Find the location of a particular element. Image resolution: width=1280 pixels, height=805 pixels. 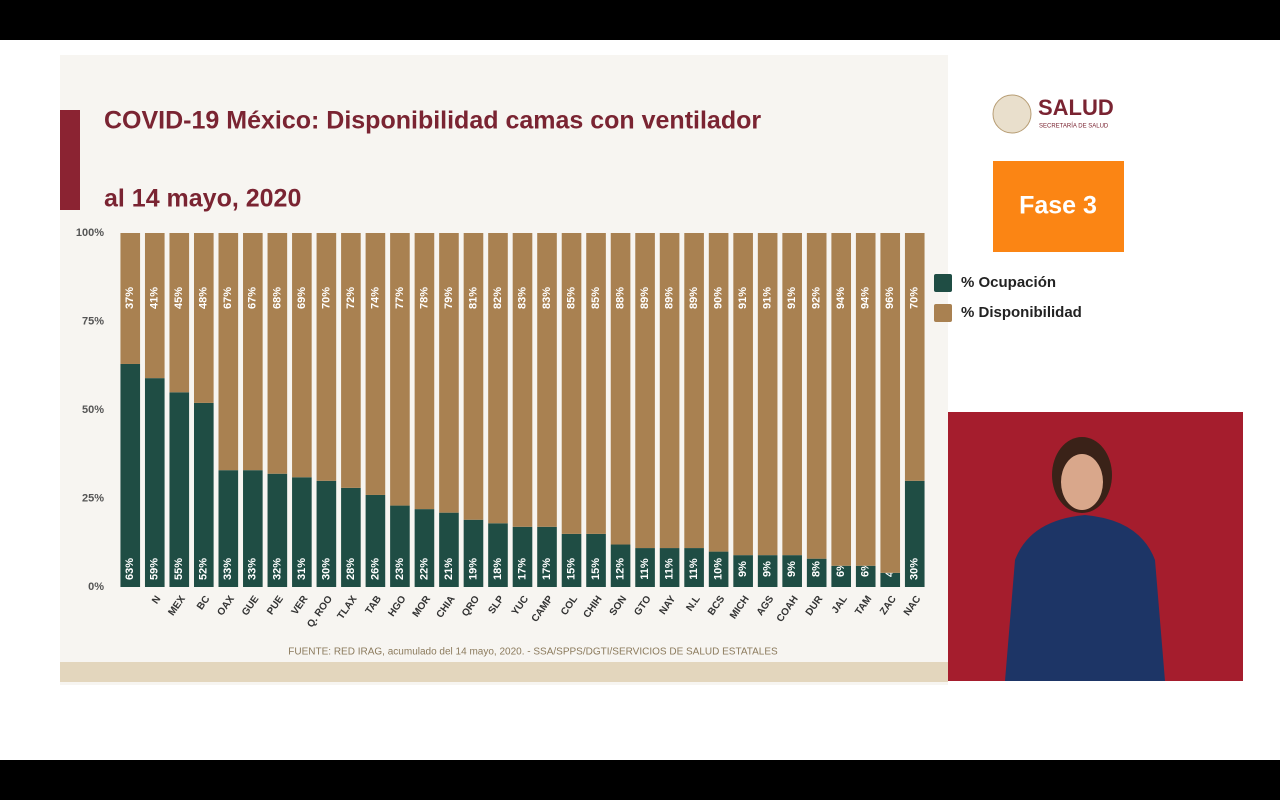

value-label: 22% is located at coordinates (424, 569).